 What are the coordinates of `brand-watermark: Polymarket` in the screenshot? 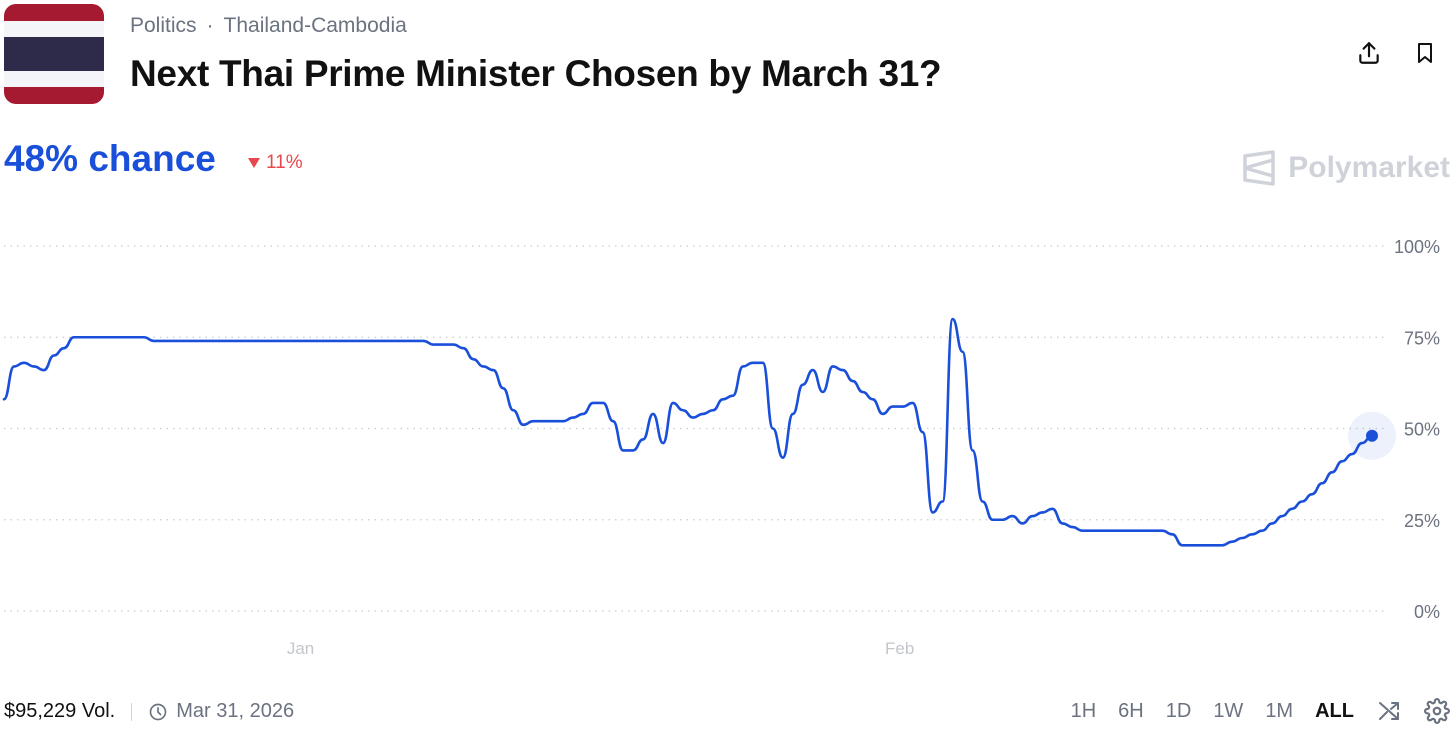 It's located at (1346, 168).